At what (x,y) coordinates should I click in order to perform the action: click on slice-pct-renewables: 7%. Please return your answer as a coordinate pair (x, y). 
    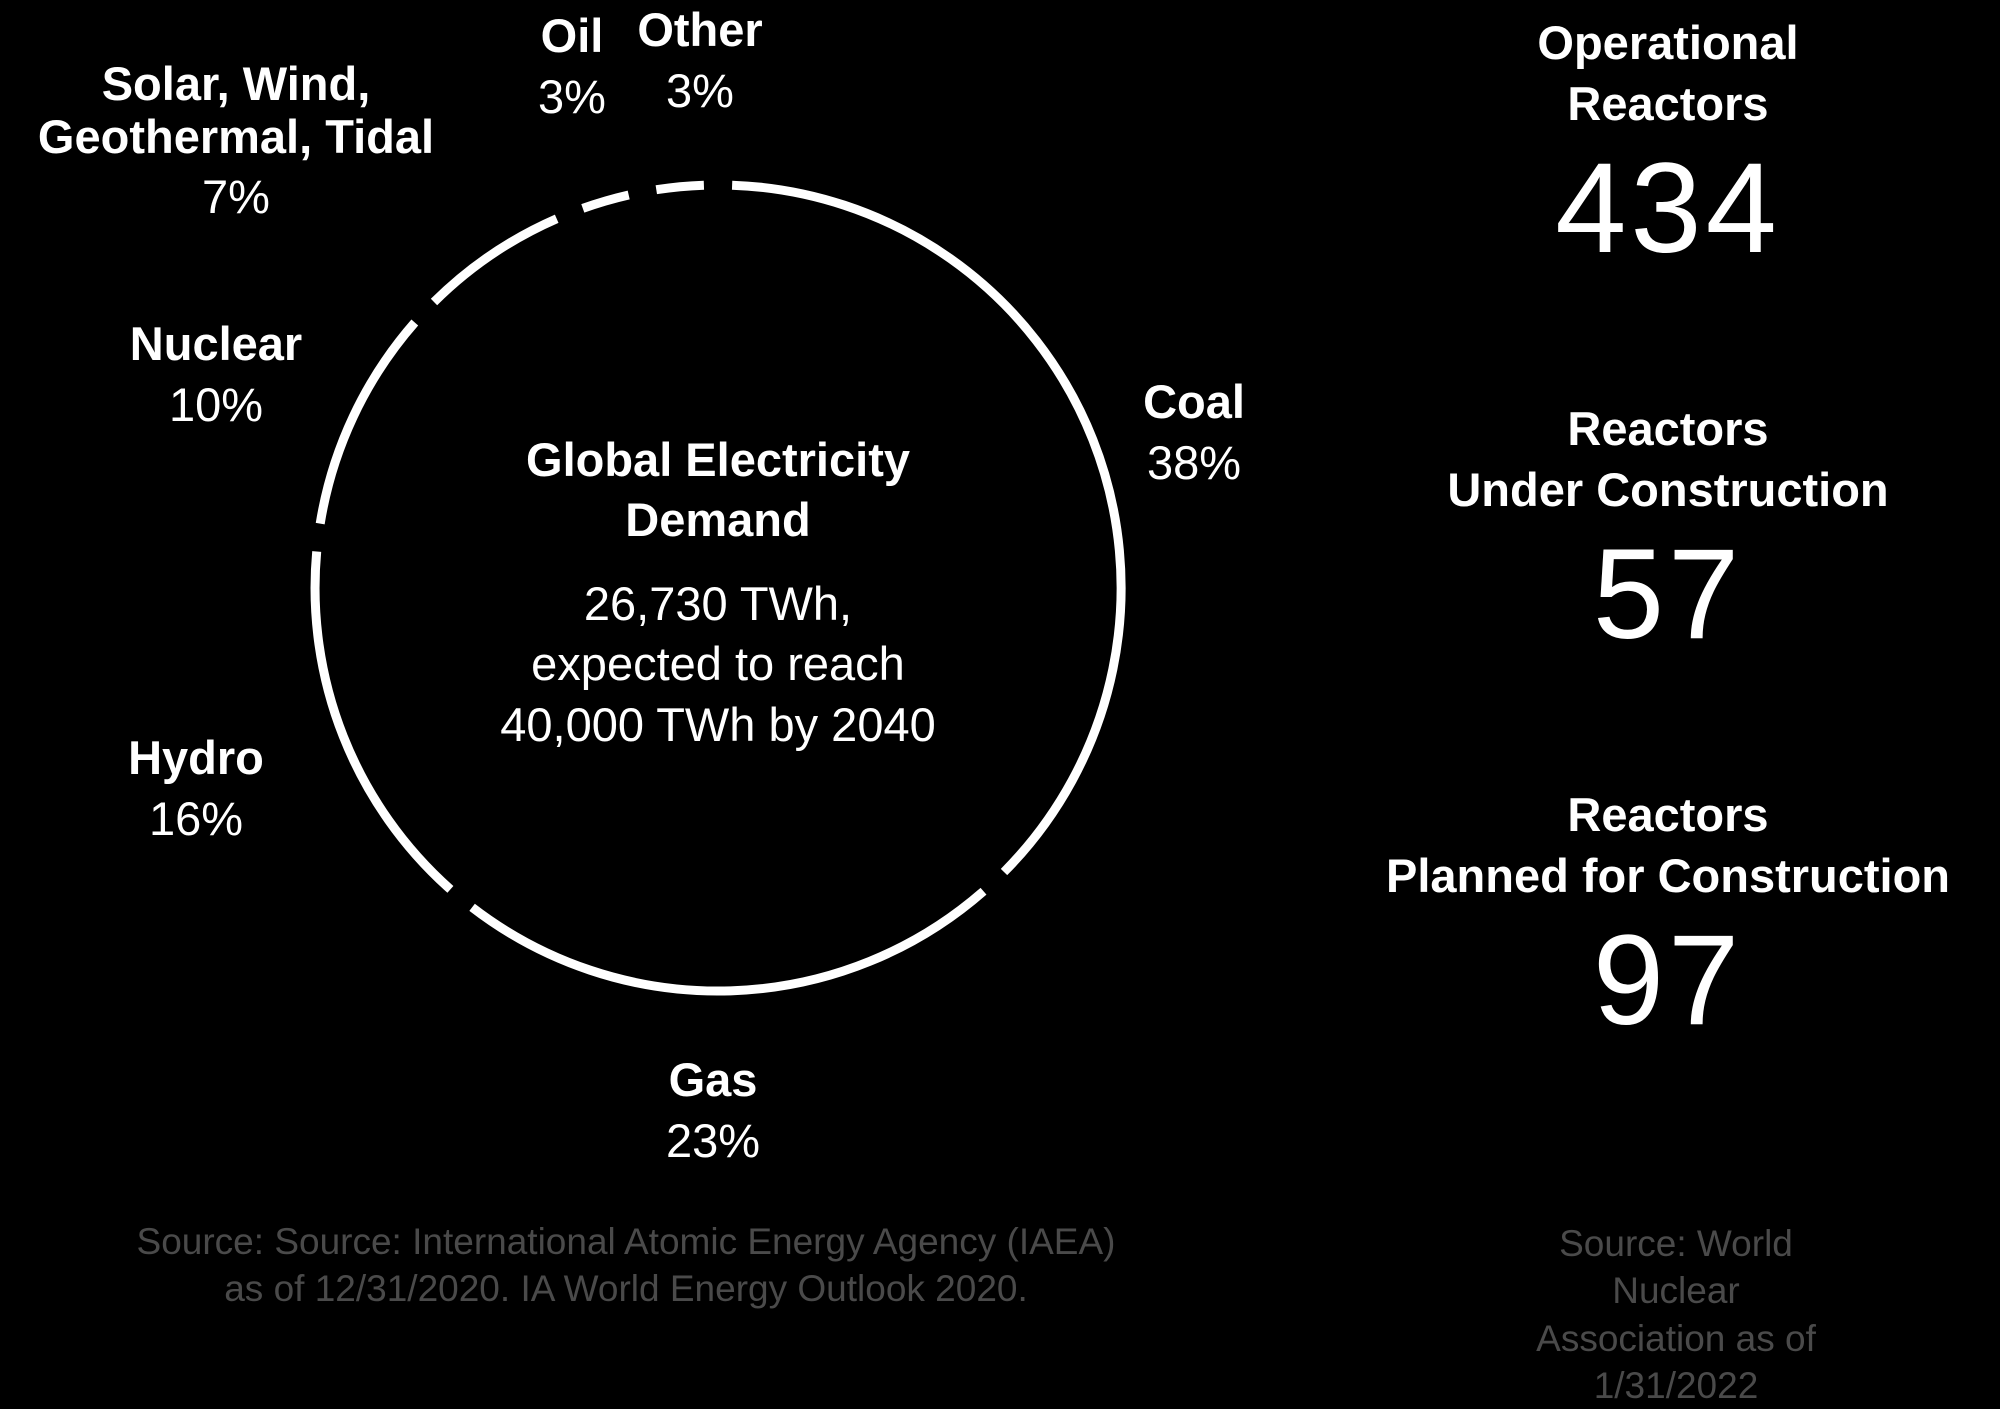
    Looking at the image, I should click on (236, 197).